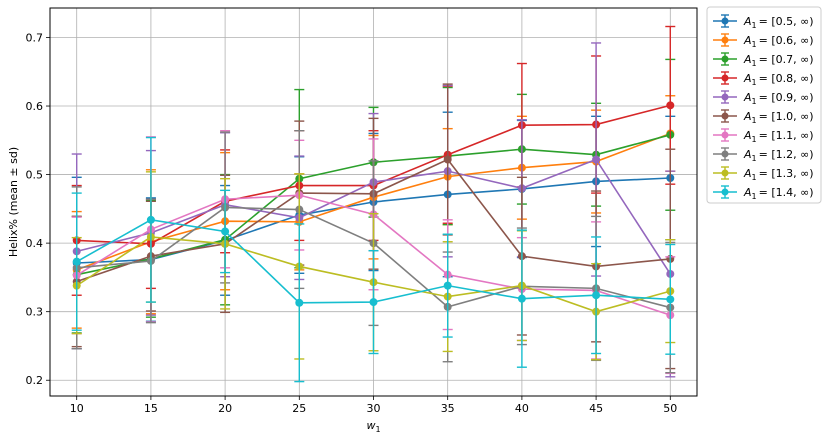 The image size is (831, 440). Describe the element at coordinates (377, 429) in the screenshot. I see `x-axis-title-subscript: 1` at that location.